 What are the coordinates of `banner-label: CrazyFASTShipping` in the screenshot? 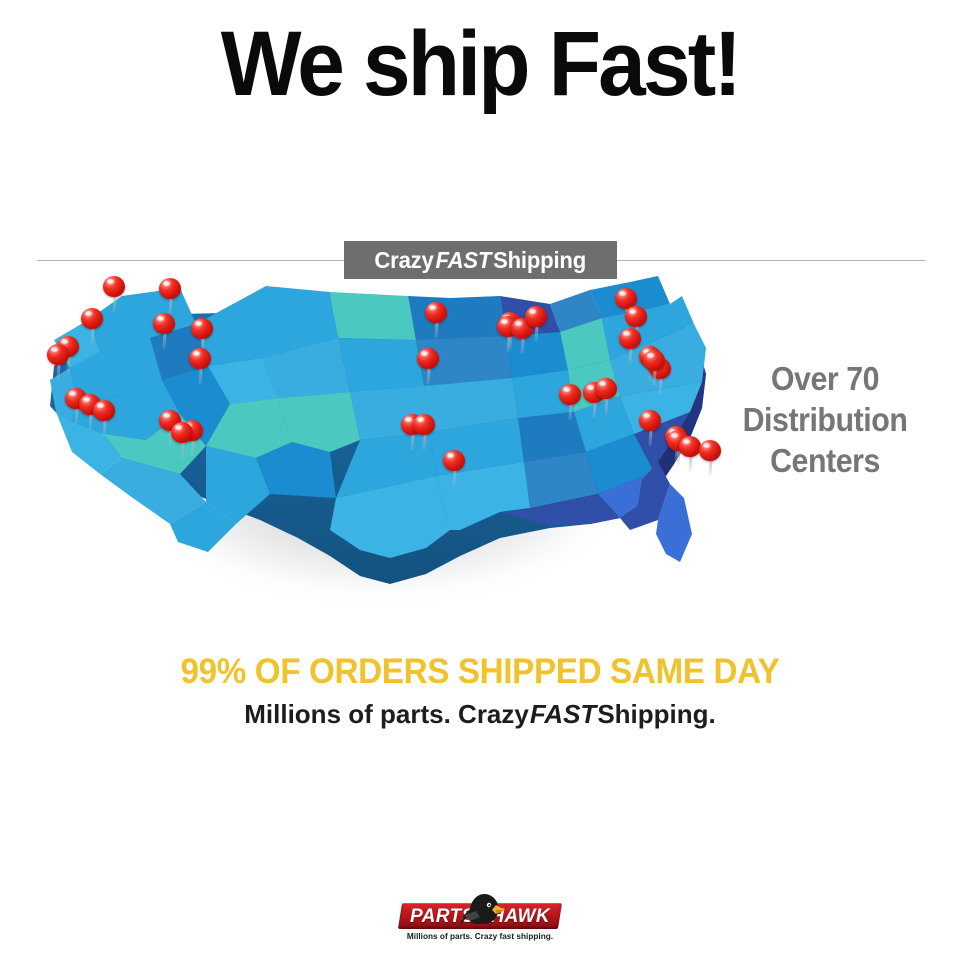 It's located at (481, 260).